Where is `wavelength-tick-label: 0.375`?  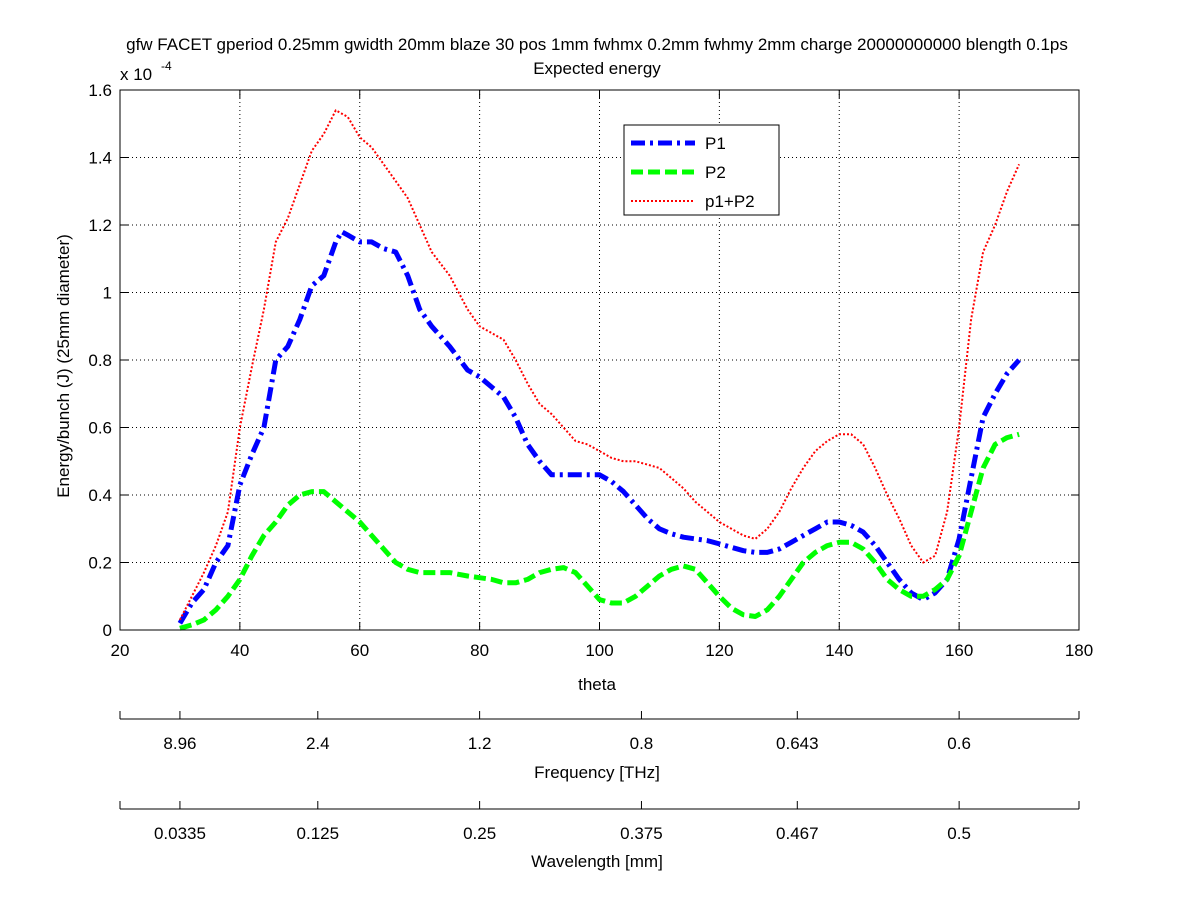 wavelength-tick-label: 0.375 is located at coordinates (641, 833).